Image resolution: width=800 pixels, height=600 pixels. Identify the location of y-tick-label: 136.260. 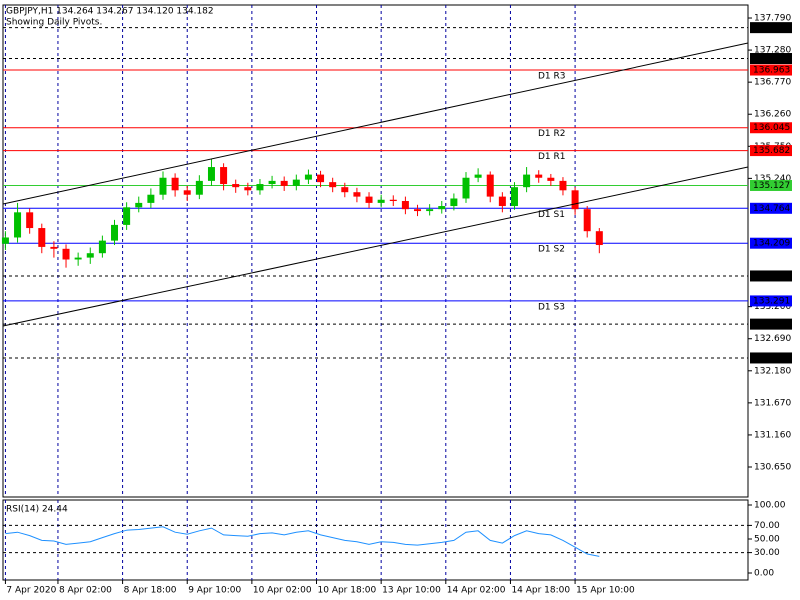
(772, 115).